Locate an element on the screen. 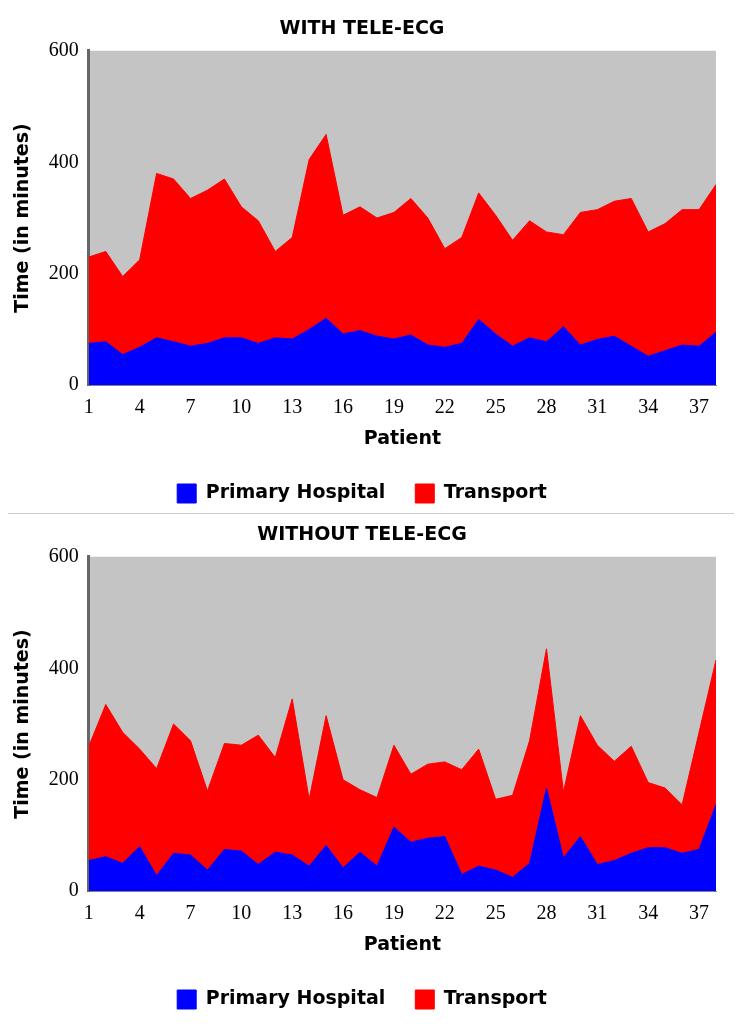 Image resolution: width=742 pixels, height=1034 pixels. chart-title: WITHOUT TELE-ECG is located at coordinates (362, 533).